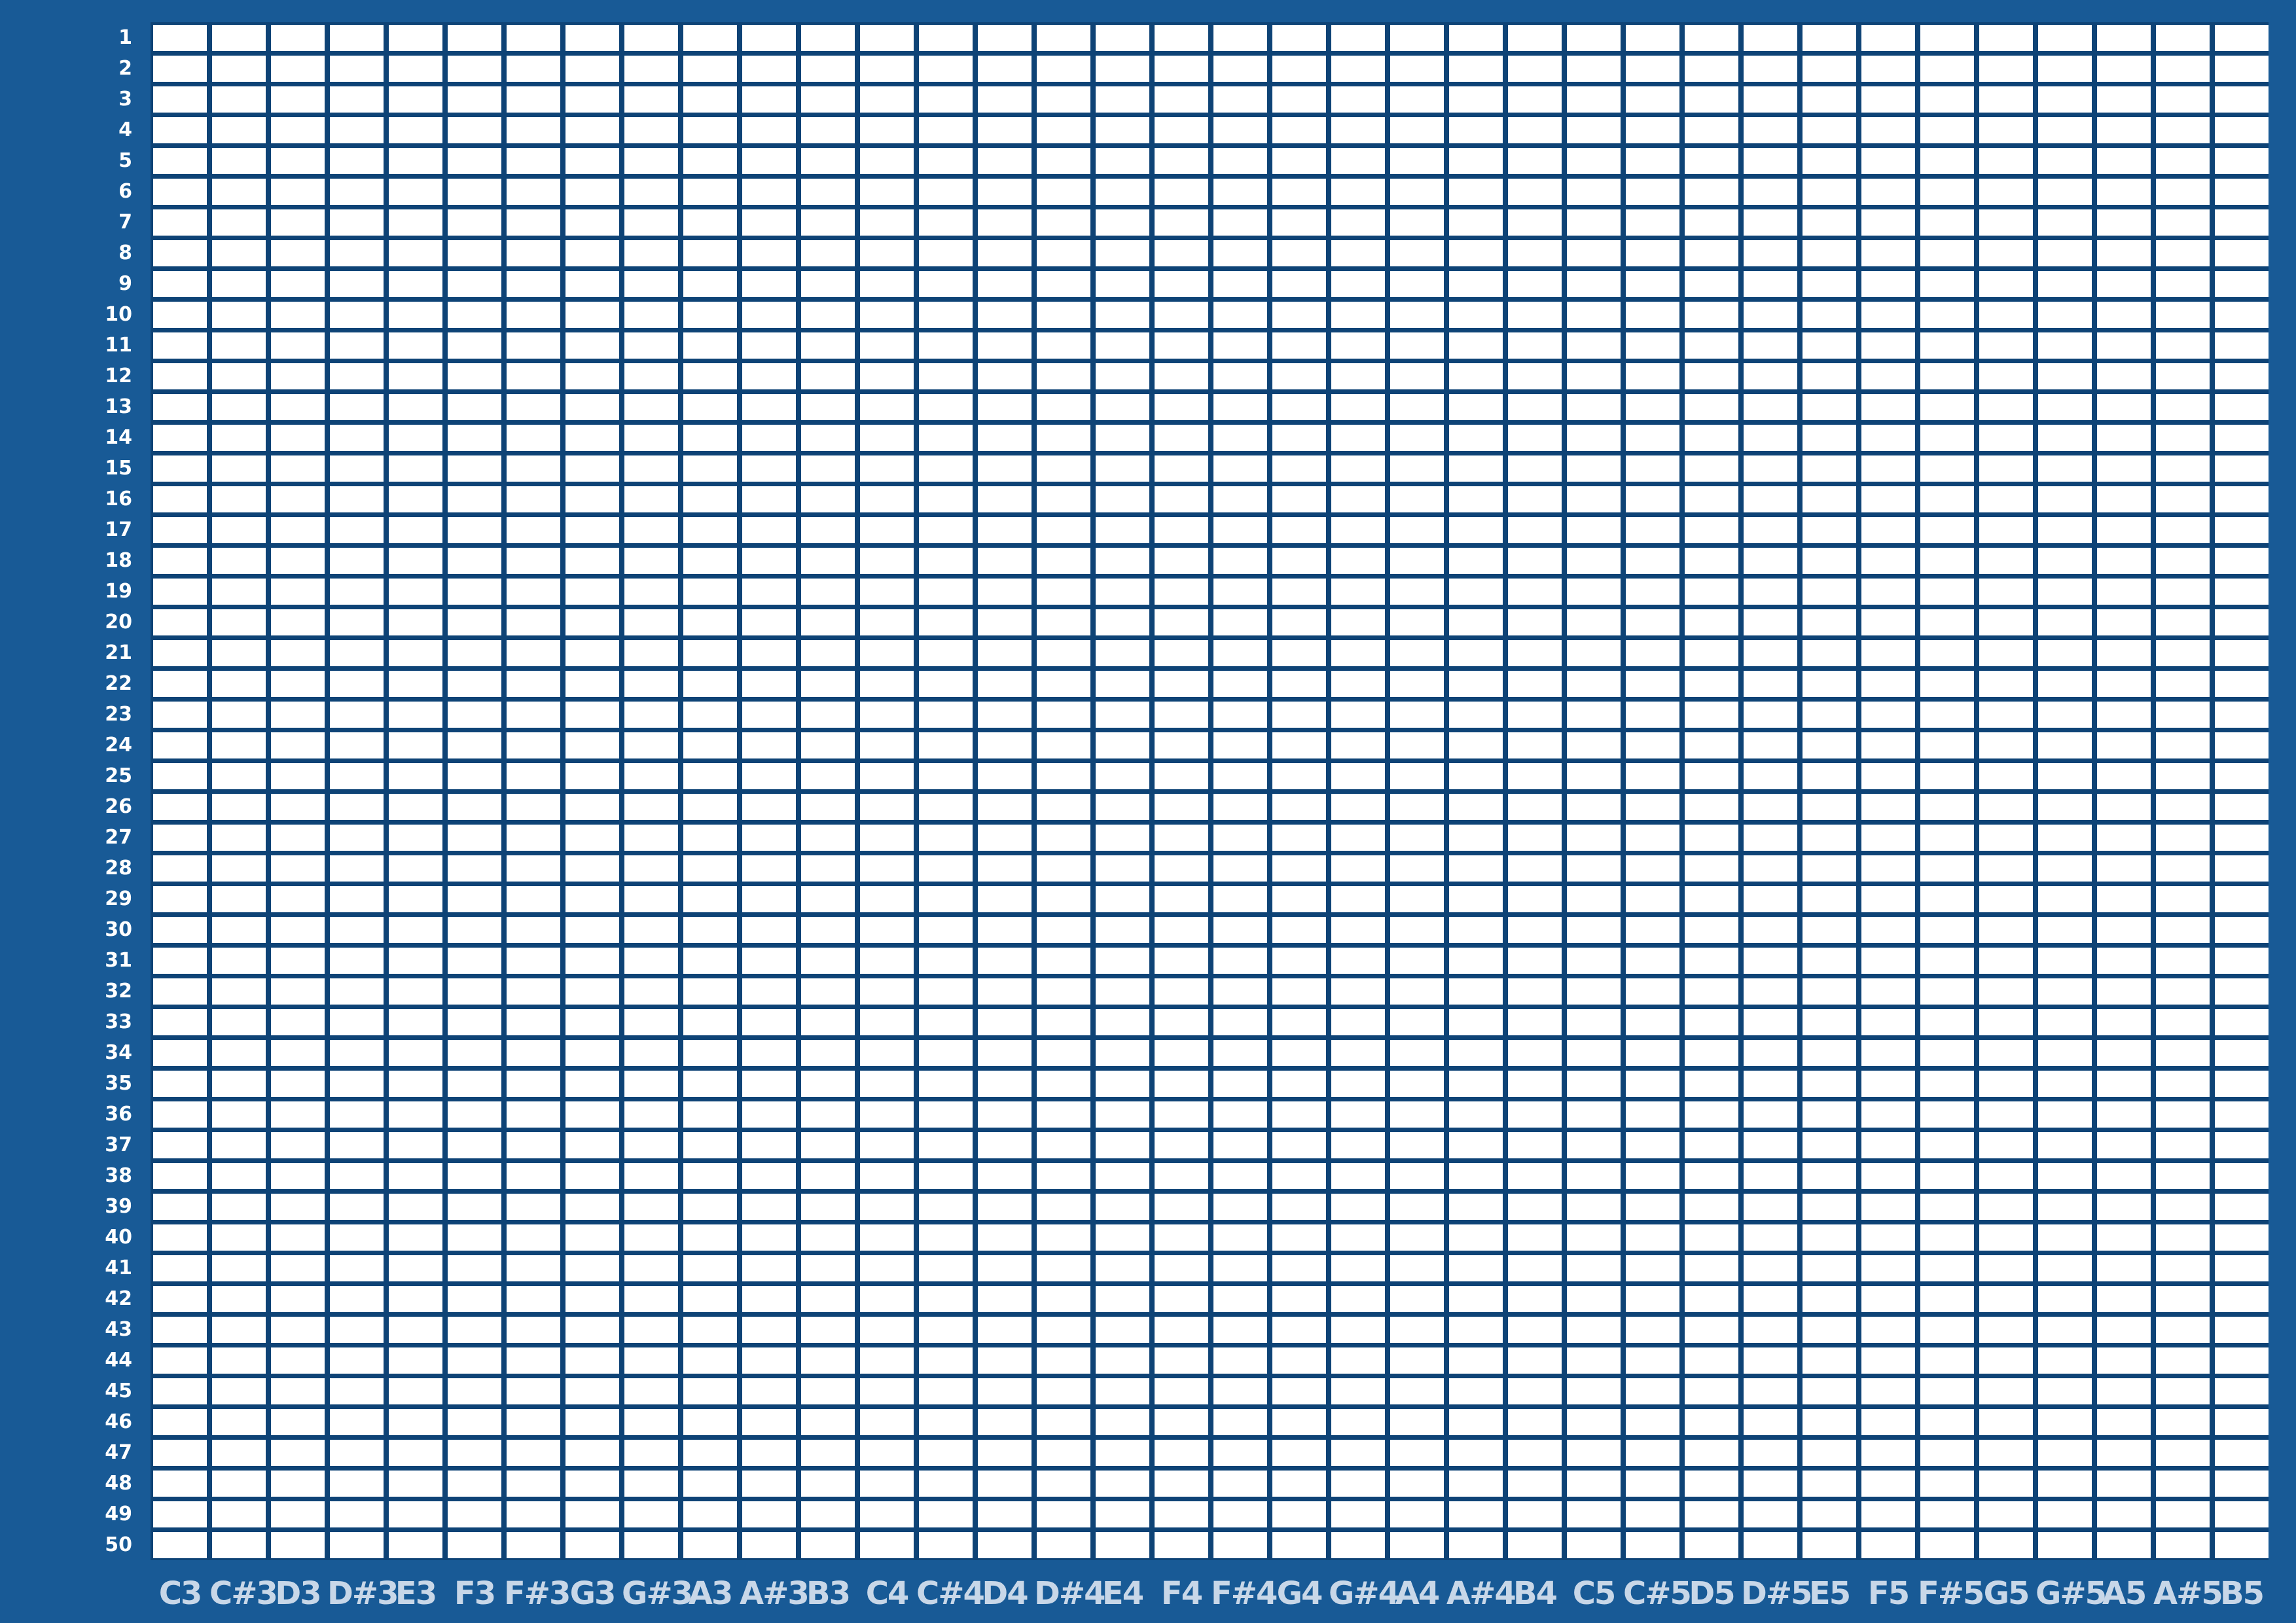 This screenshot has height=1623, width=2296. What do you see at coordinates (1712, 1594) in the screenshot?
I see `note-column-label: D5` at bounding box center [1712, 1594].